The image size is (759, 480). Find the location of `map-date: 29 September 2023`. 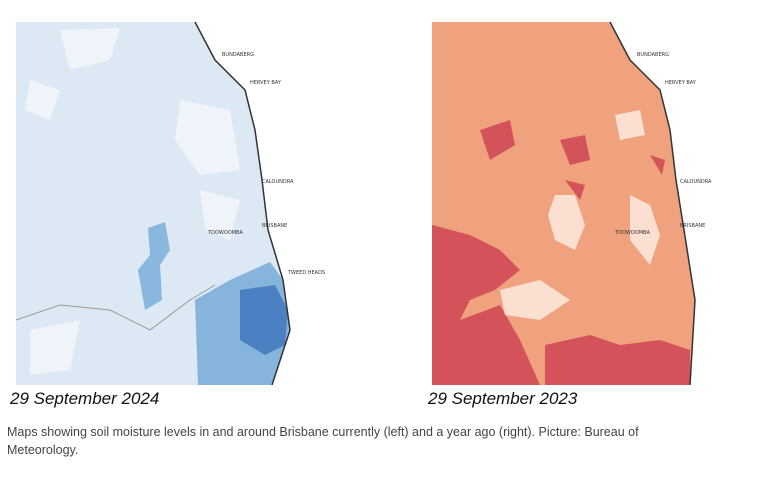

map-date: 29 September 2023 is located at coordinates (502, 398).